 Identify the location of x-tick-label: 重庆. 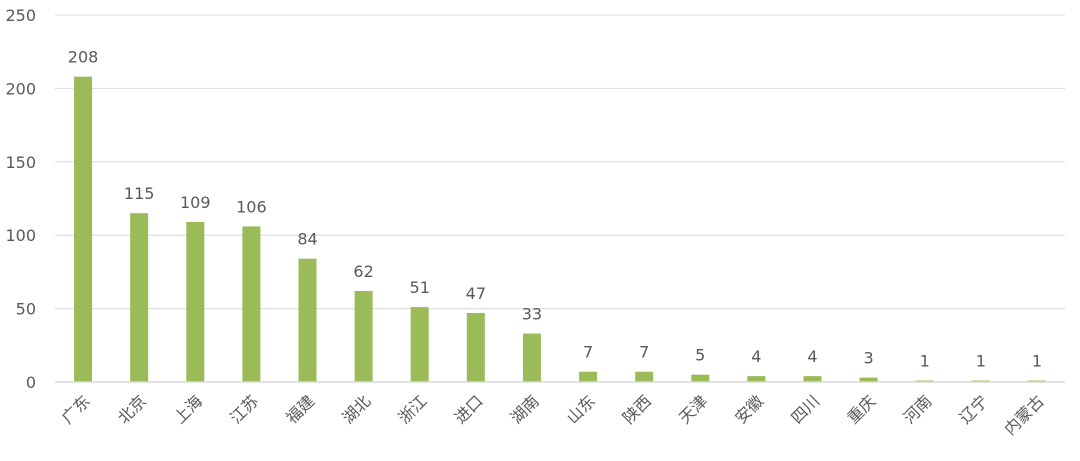
(861, 409).